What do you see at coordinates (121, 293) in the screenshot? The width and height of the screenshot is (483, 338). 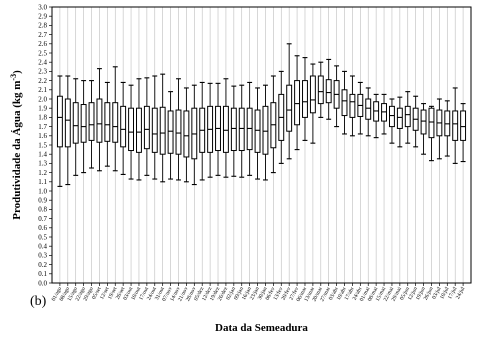 I see `x-tick-label: 26/set` at bounding box center [121, 293].